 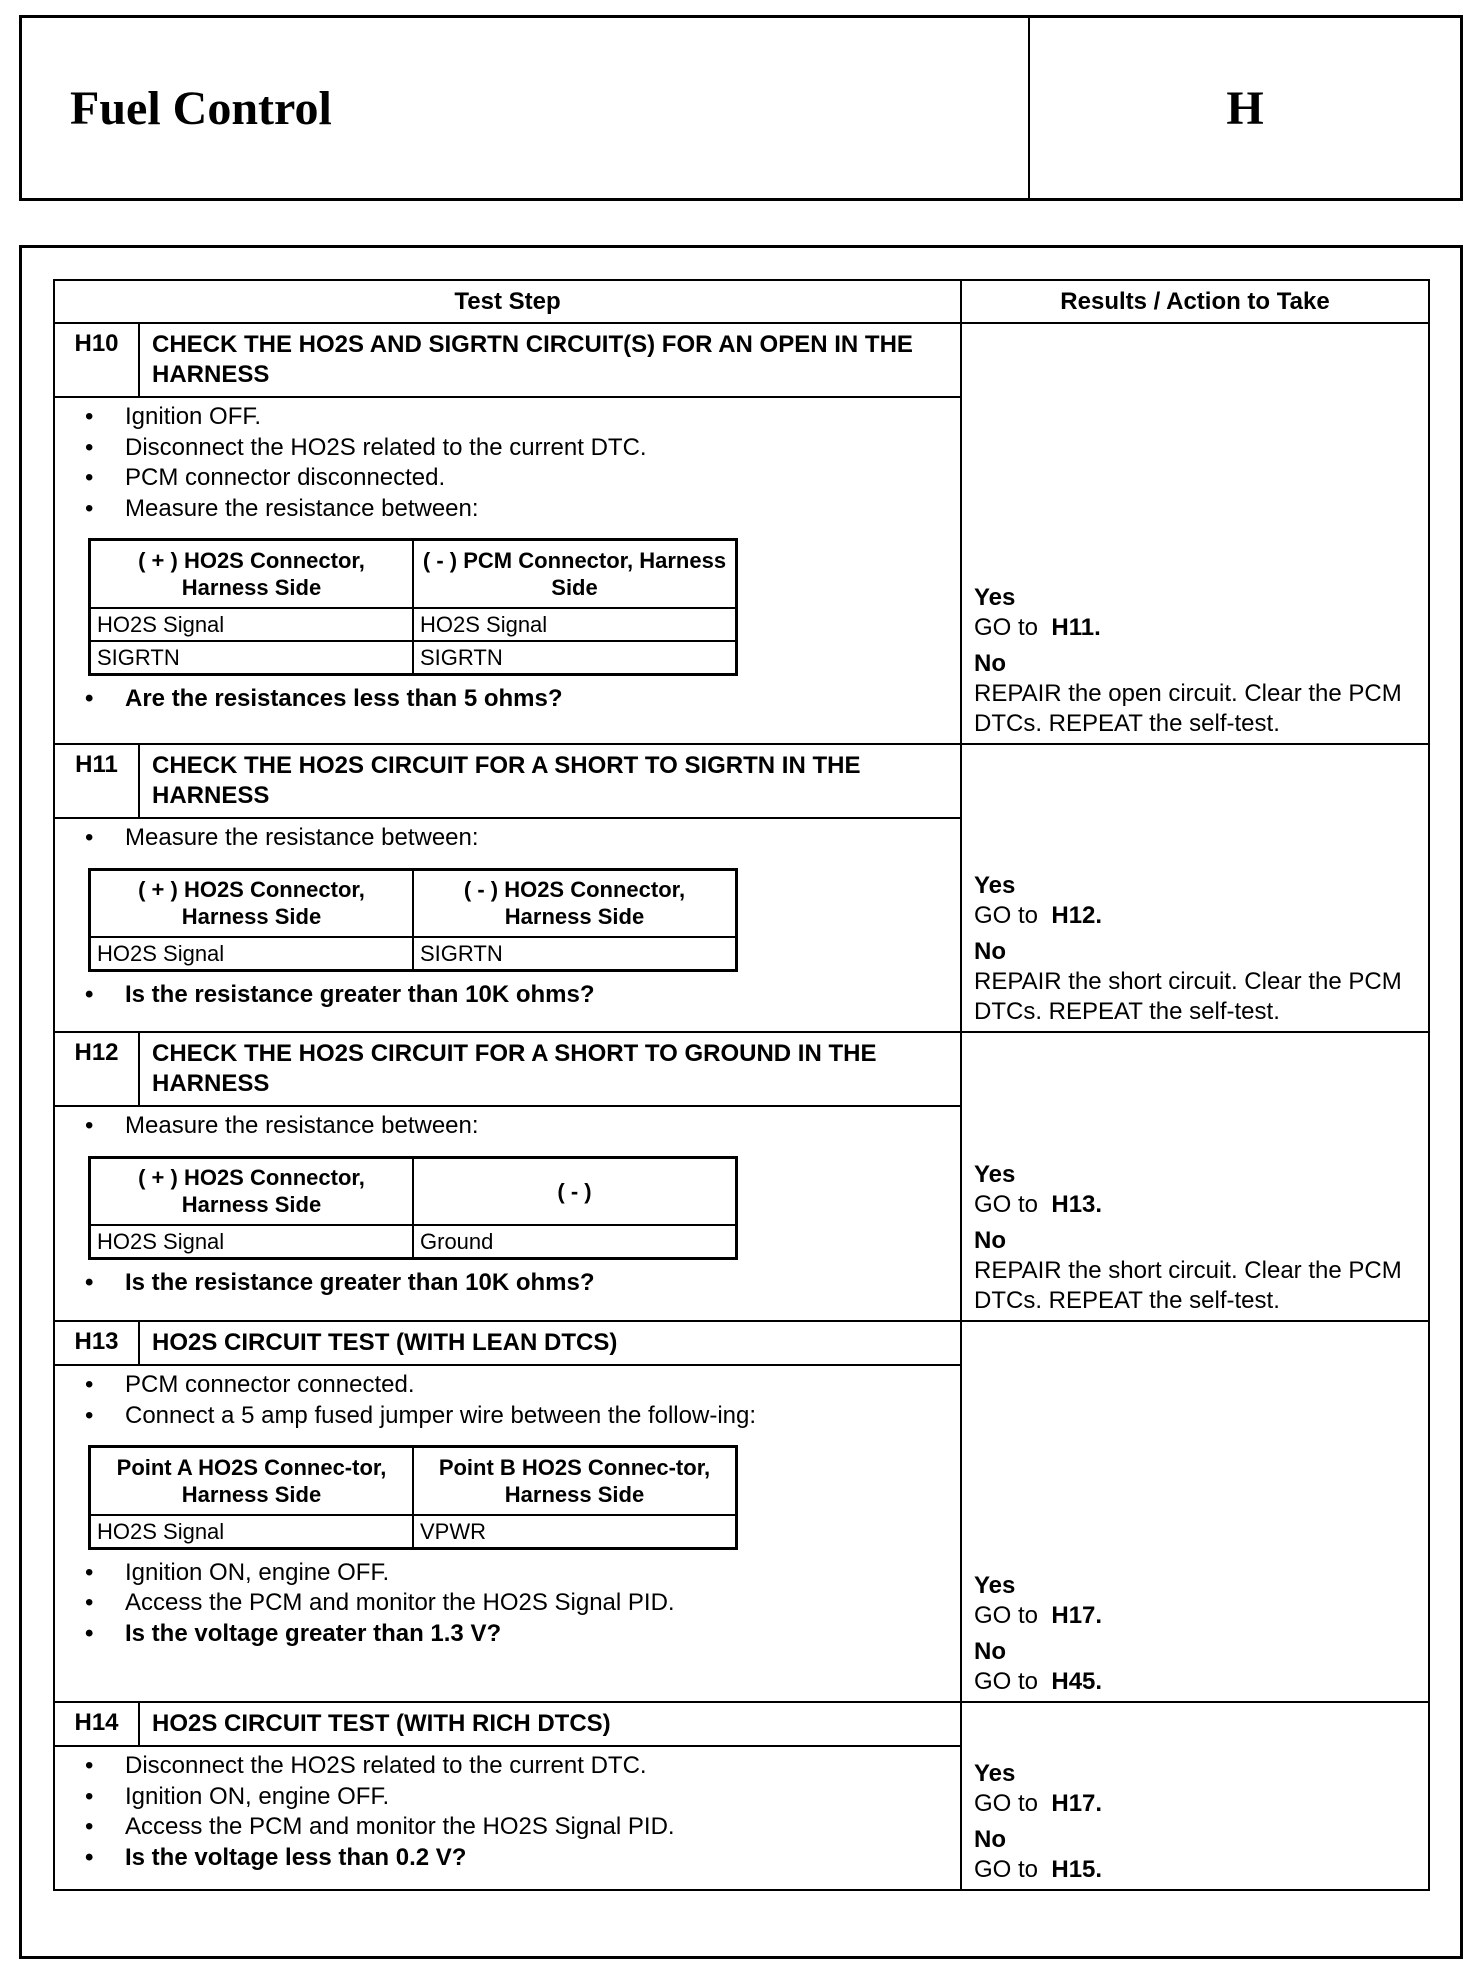 What do you see at coordinates (575, 1191) in the screenshot?
I see `connector-header: ( - )` at bounding box center [575, 1191].